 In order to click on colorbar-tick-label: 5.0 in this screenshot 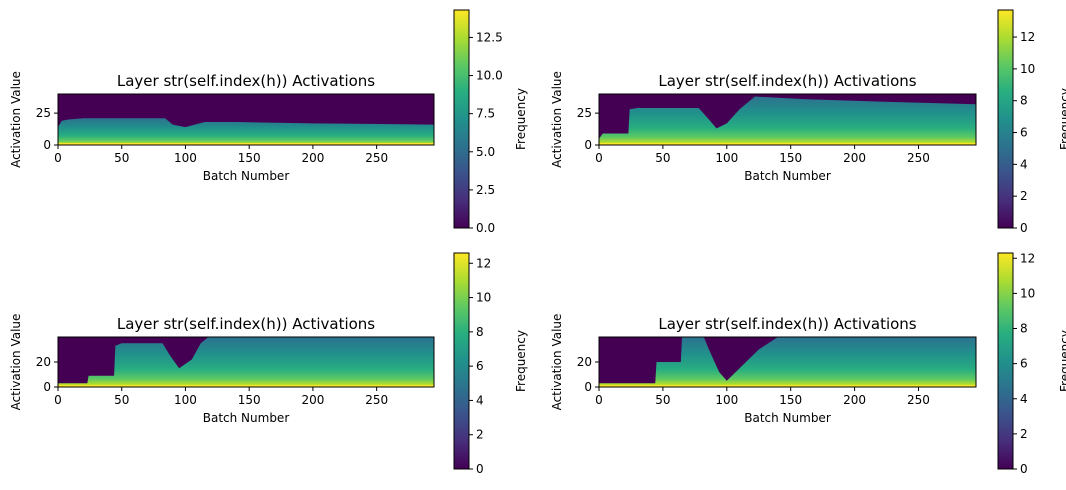, I will do `click(485, 152)`.